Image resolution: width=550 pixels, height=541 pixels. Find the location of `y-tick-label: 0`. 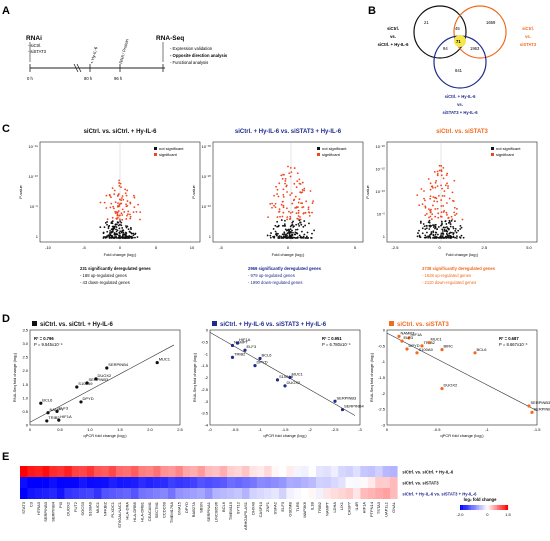

y-tick-label: 0 is located at coordinates (207, 330).